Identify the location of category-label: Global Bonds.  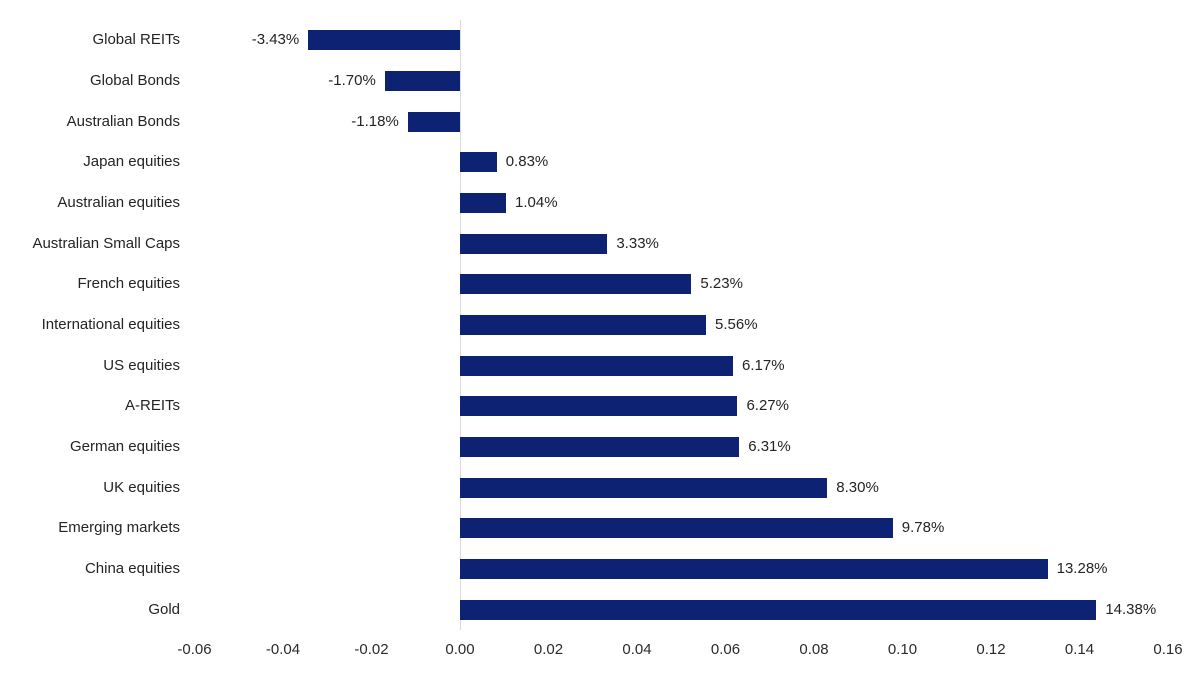
(134, 80).